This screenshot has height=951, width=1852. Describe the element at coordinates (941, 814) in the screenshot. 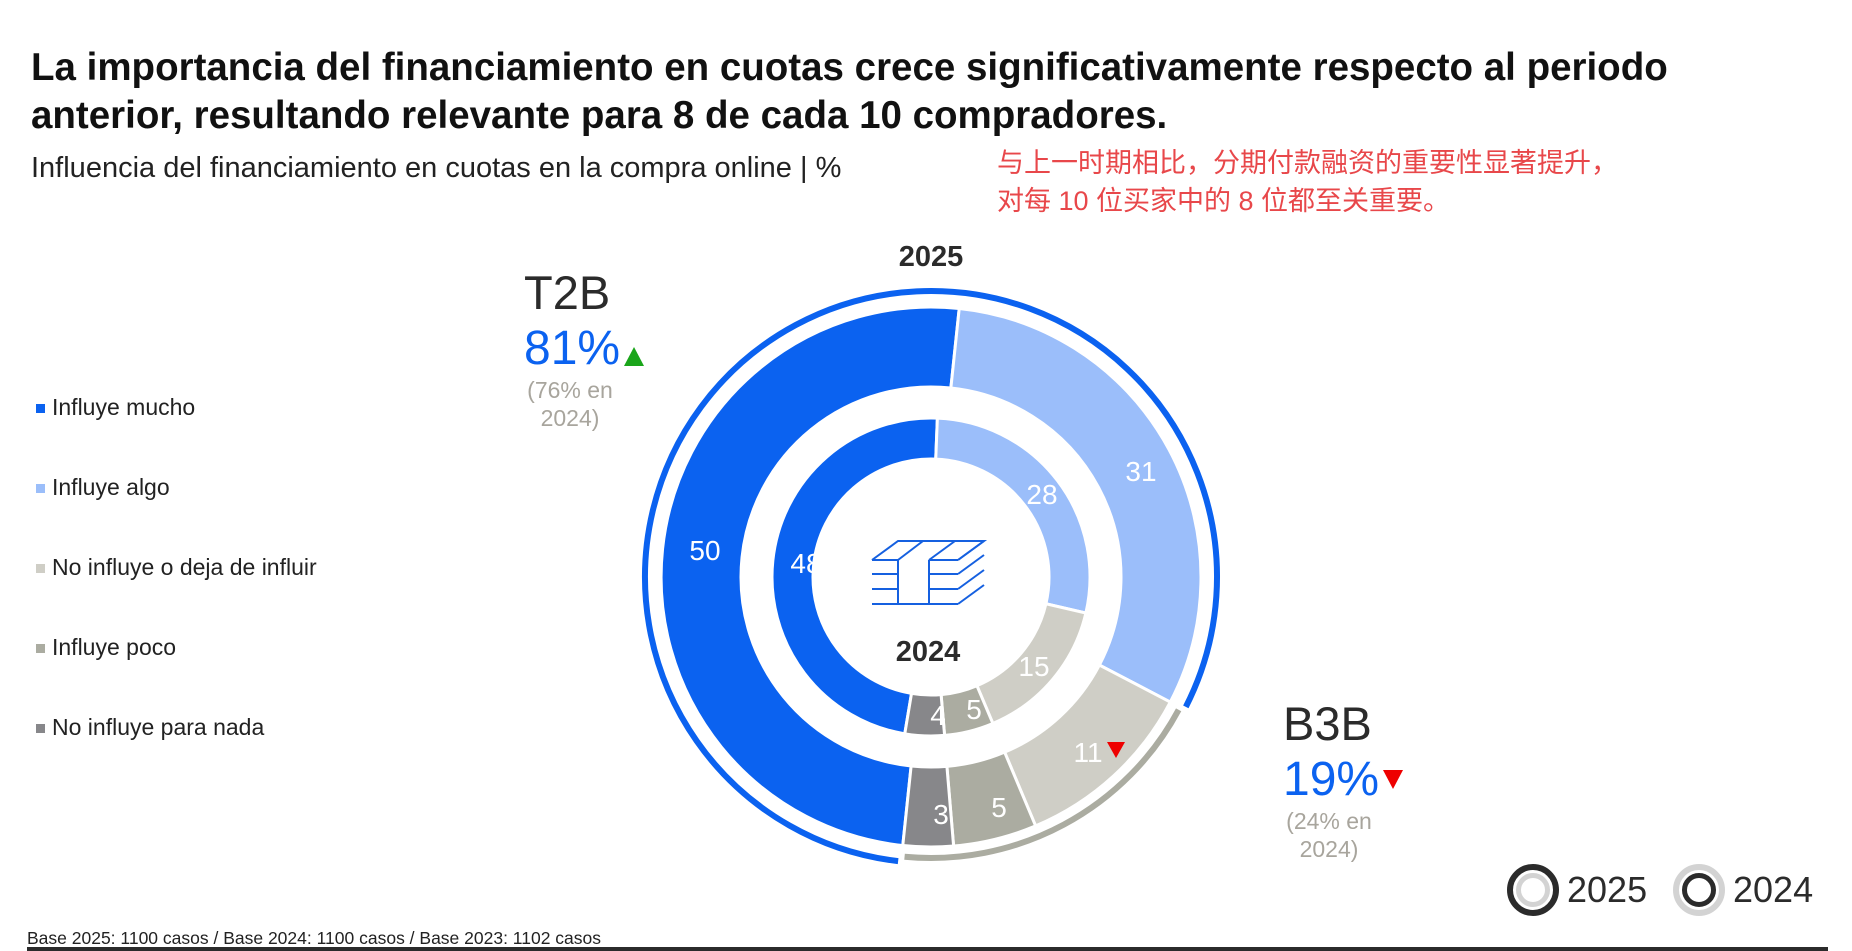

I see `segment-value-label: 3` at that location.